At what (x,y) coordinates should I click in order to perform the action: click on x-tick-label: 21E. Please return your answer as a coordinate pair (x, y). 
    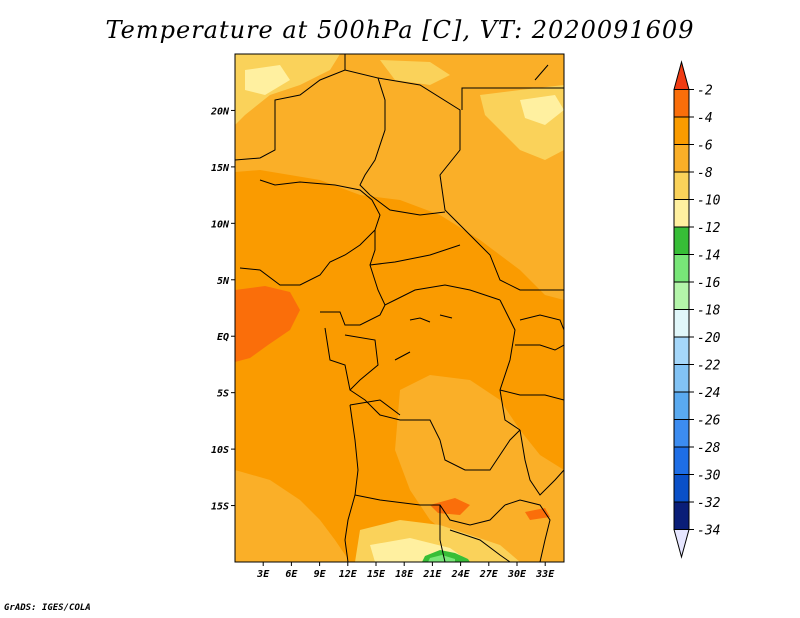
    Looking at the image, I should click on (432, 574).